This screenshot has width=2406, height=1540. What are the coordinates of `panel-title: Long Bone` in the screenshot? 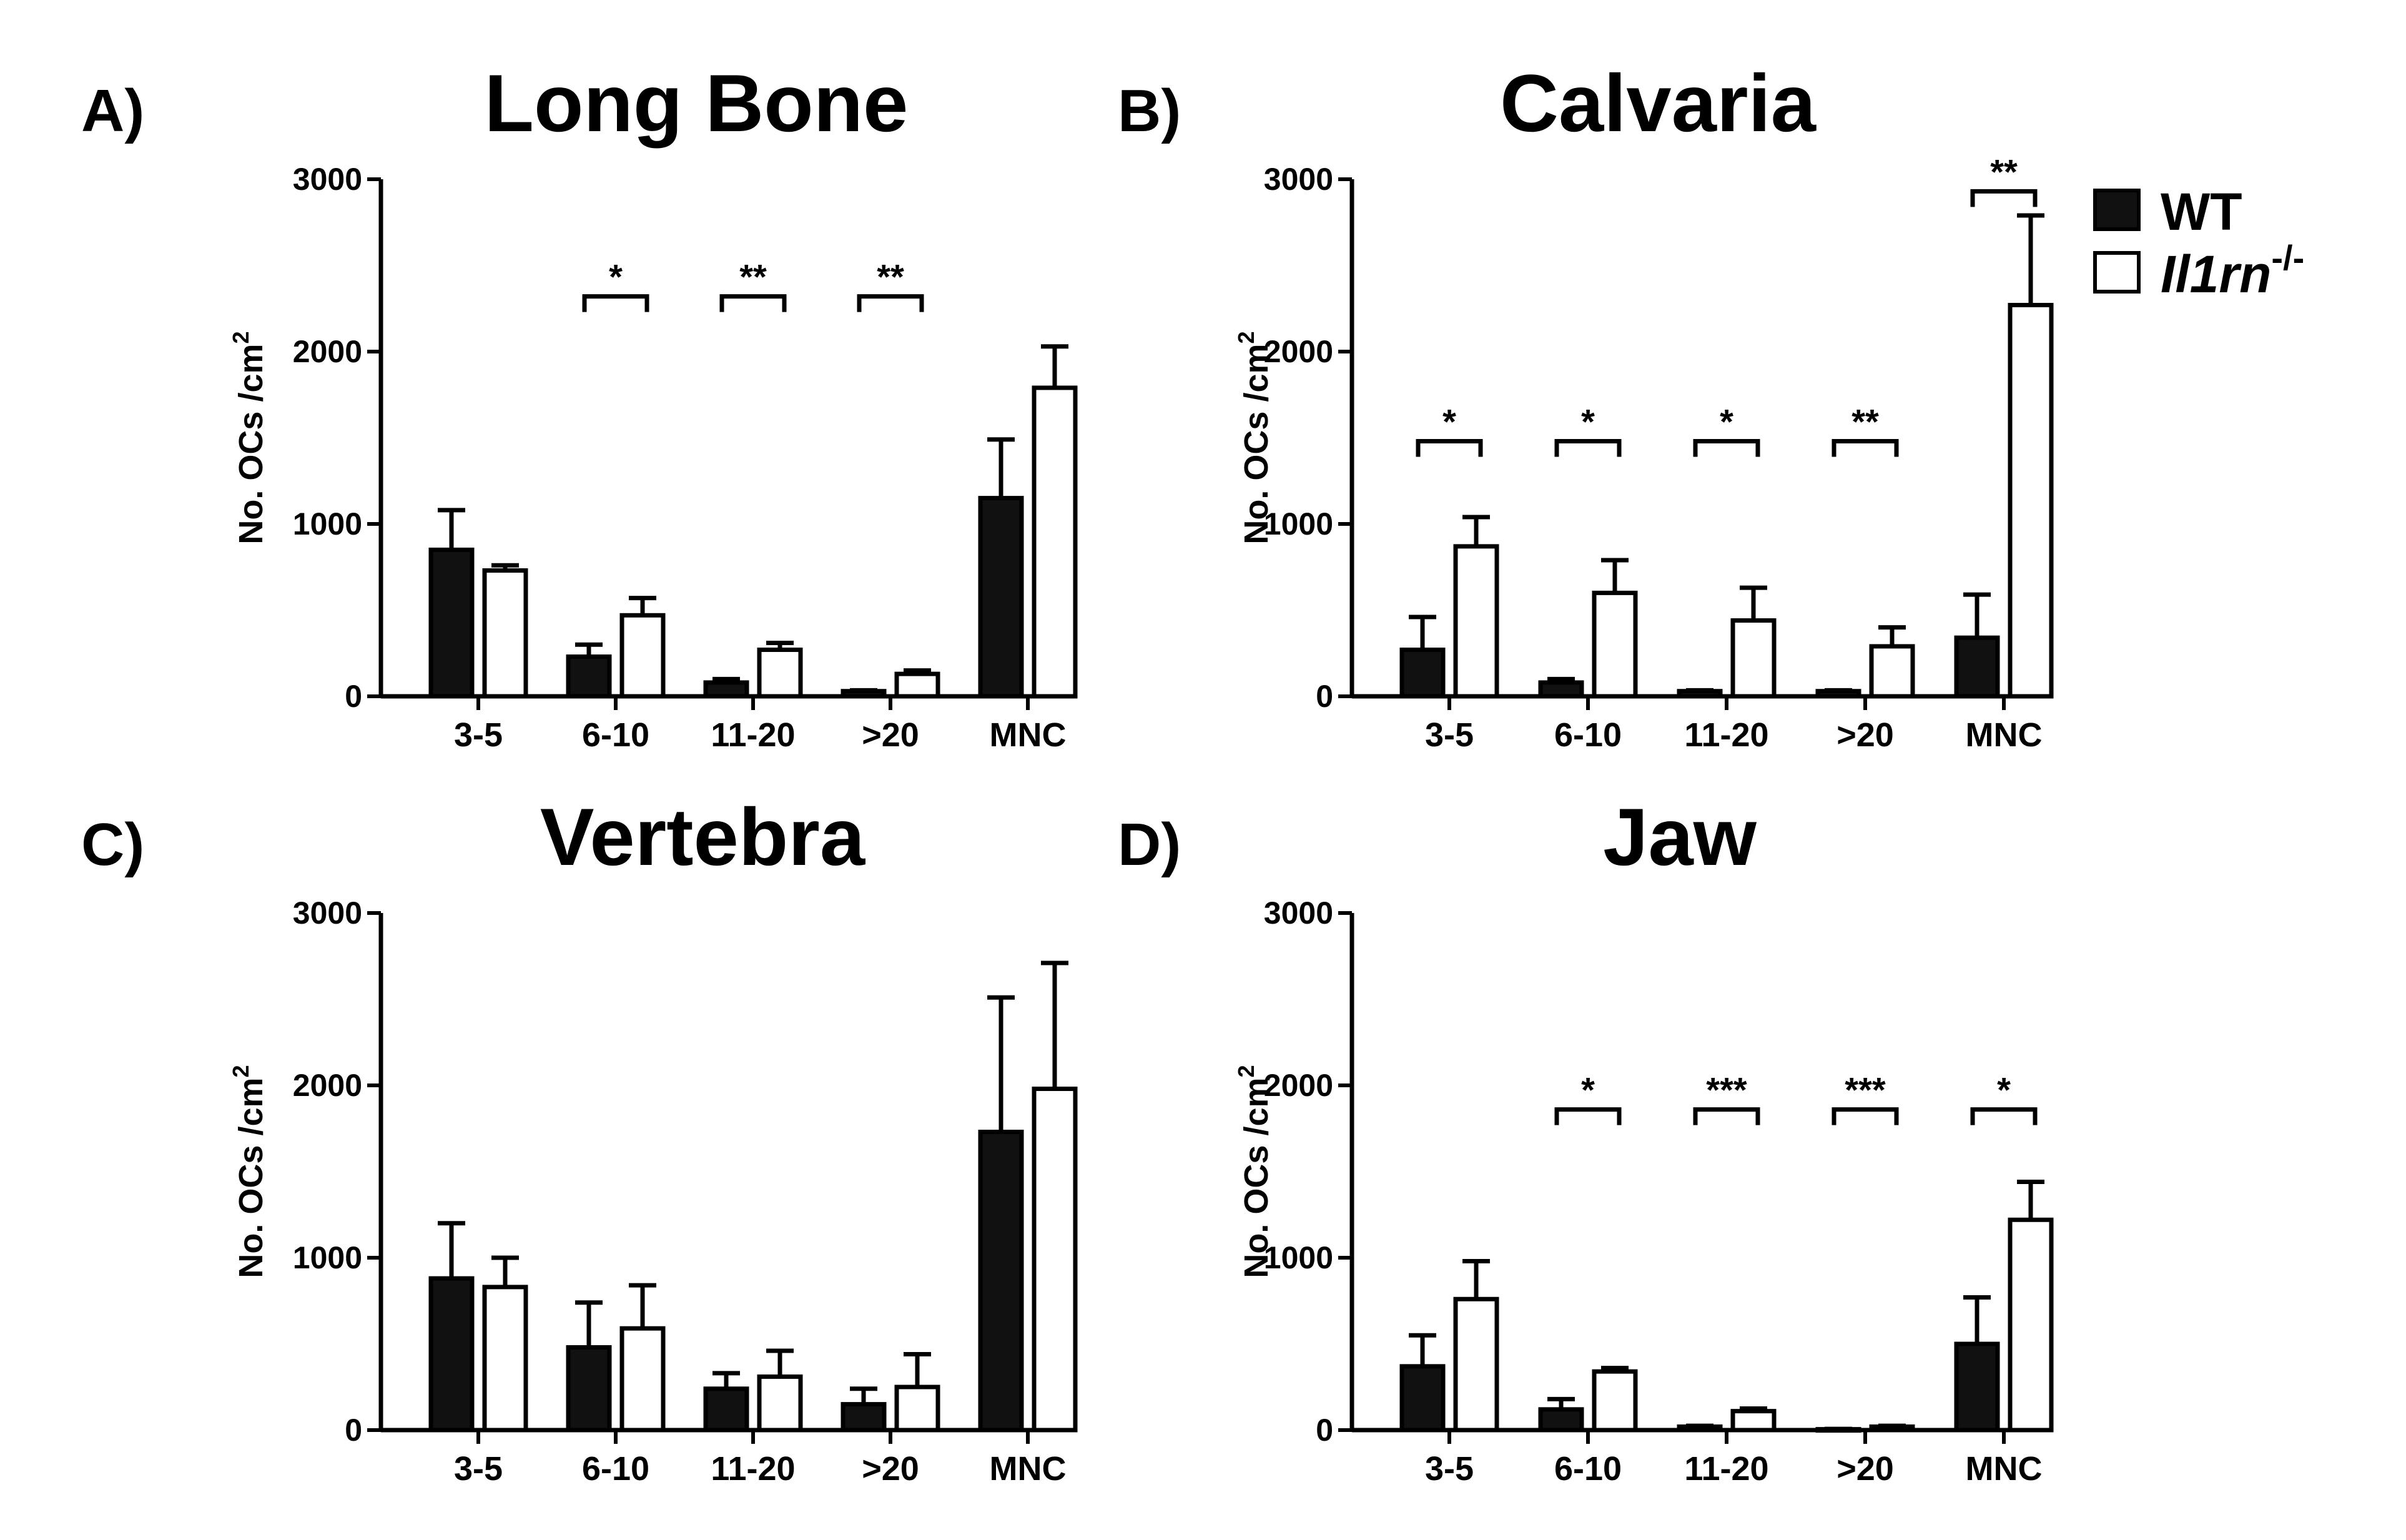 It's located at (697, 103).